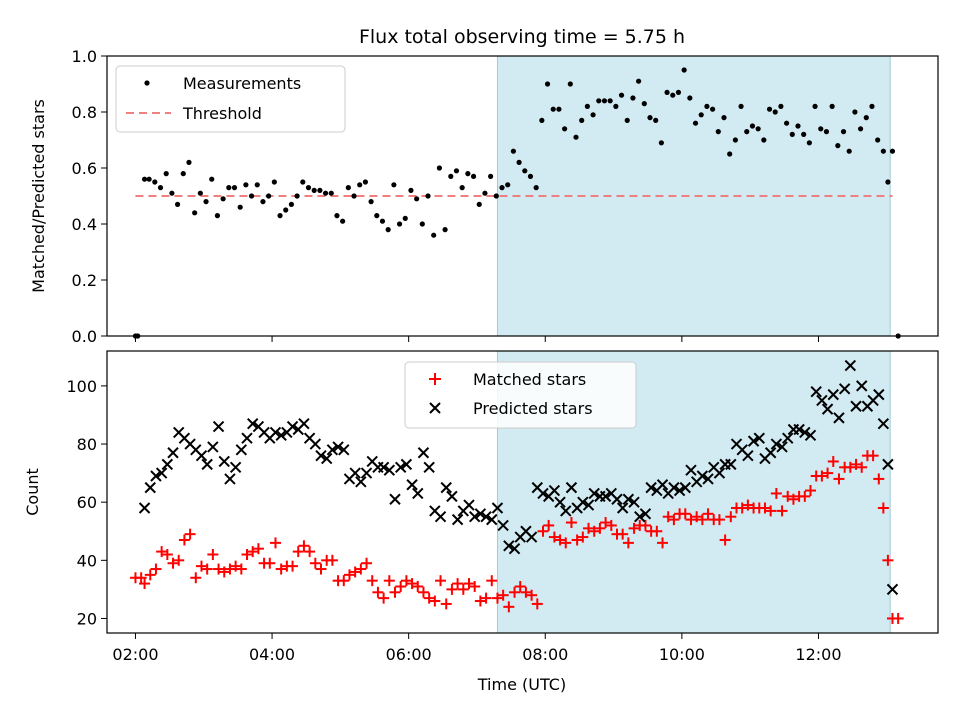 The width and height of the screenshot is (960, 720). I want to click on bottom-x-tick-label: 12:00, so click(818, 654).